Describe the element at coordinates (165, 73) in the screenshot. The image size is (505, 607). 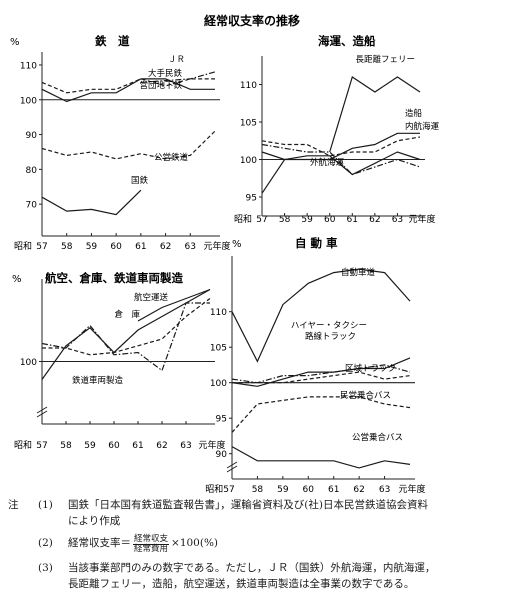
I see `series-label: 大手民鉄` at that location.